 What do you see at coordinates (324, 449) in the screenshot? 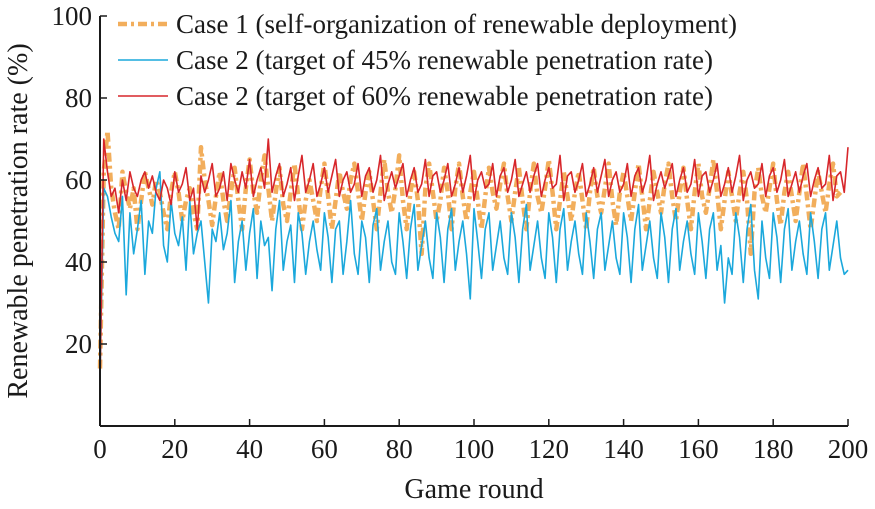
I see `x-tick-label: 60` at bounding box center [324, 449].